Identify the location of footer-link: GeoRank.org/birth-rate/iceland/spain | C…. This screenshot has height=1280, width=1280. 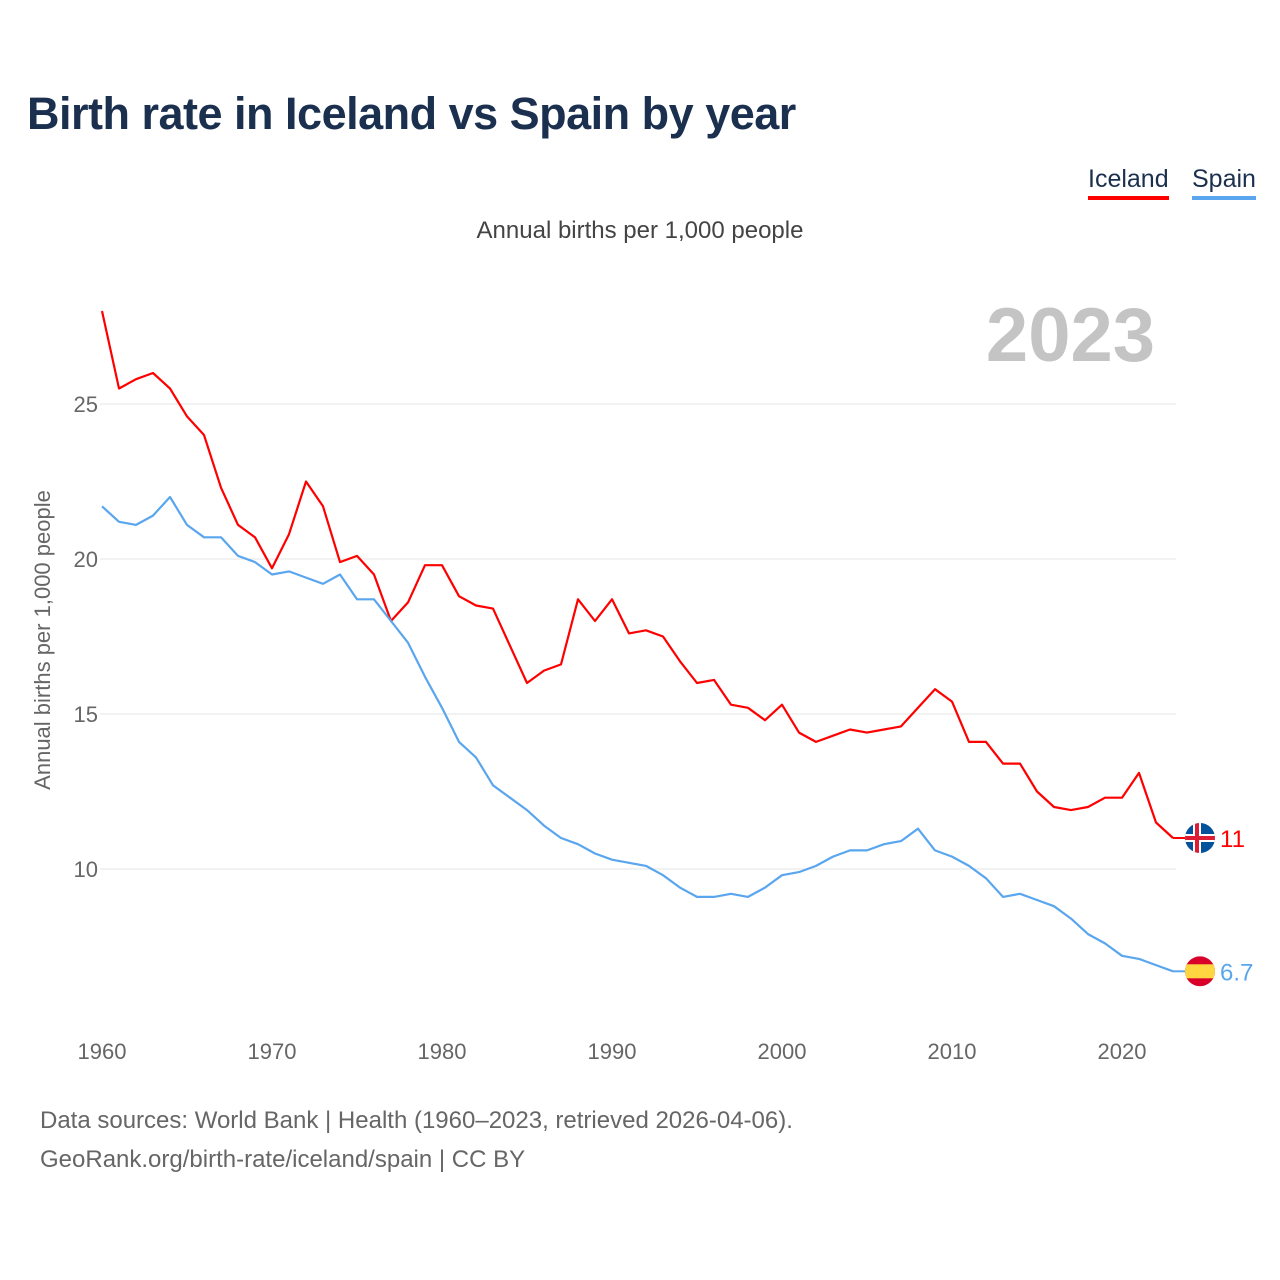
(283, 1159).